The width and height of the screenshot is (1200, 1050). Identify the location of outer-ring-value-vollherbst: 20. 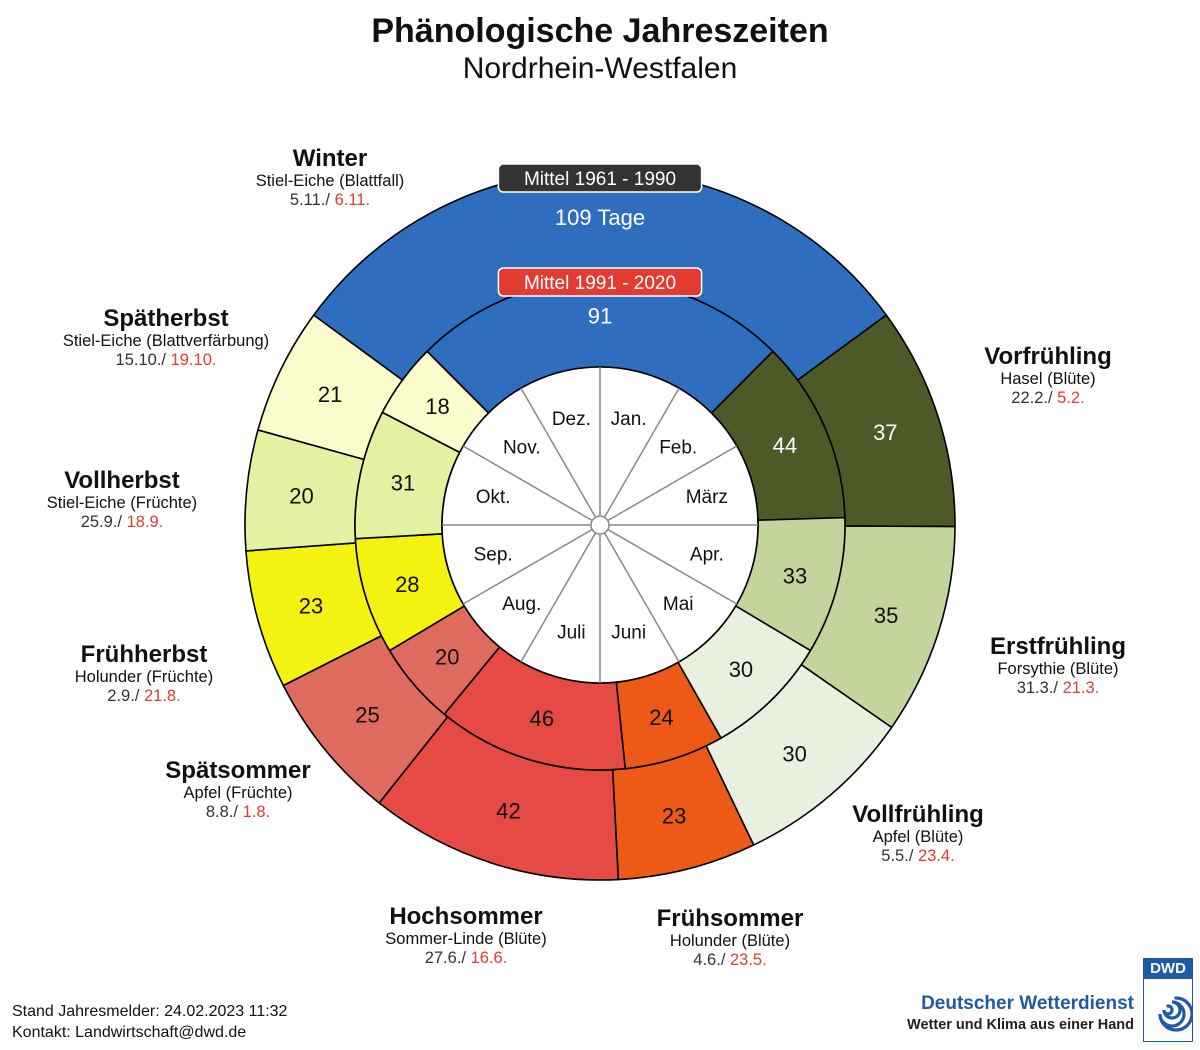
(301, 495).